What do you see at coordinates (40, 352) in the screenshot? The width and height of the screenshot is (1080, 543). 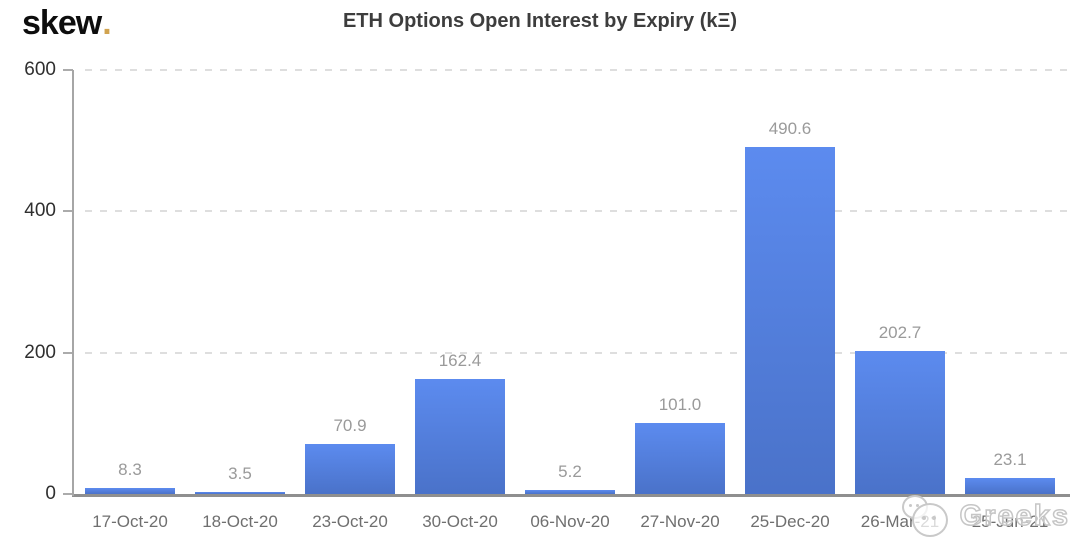 I see `y-tick-label-200: 200` at bounding box center [40, 352].